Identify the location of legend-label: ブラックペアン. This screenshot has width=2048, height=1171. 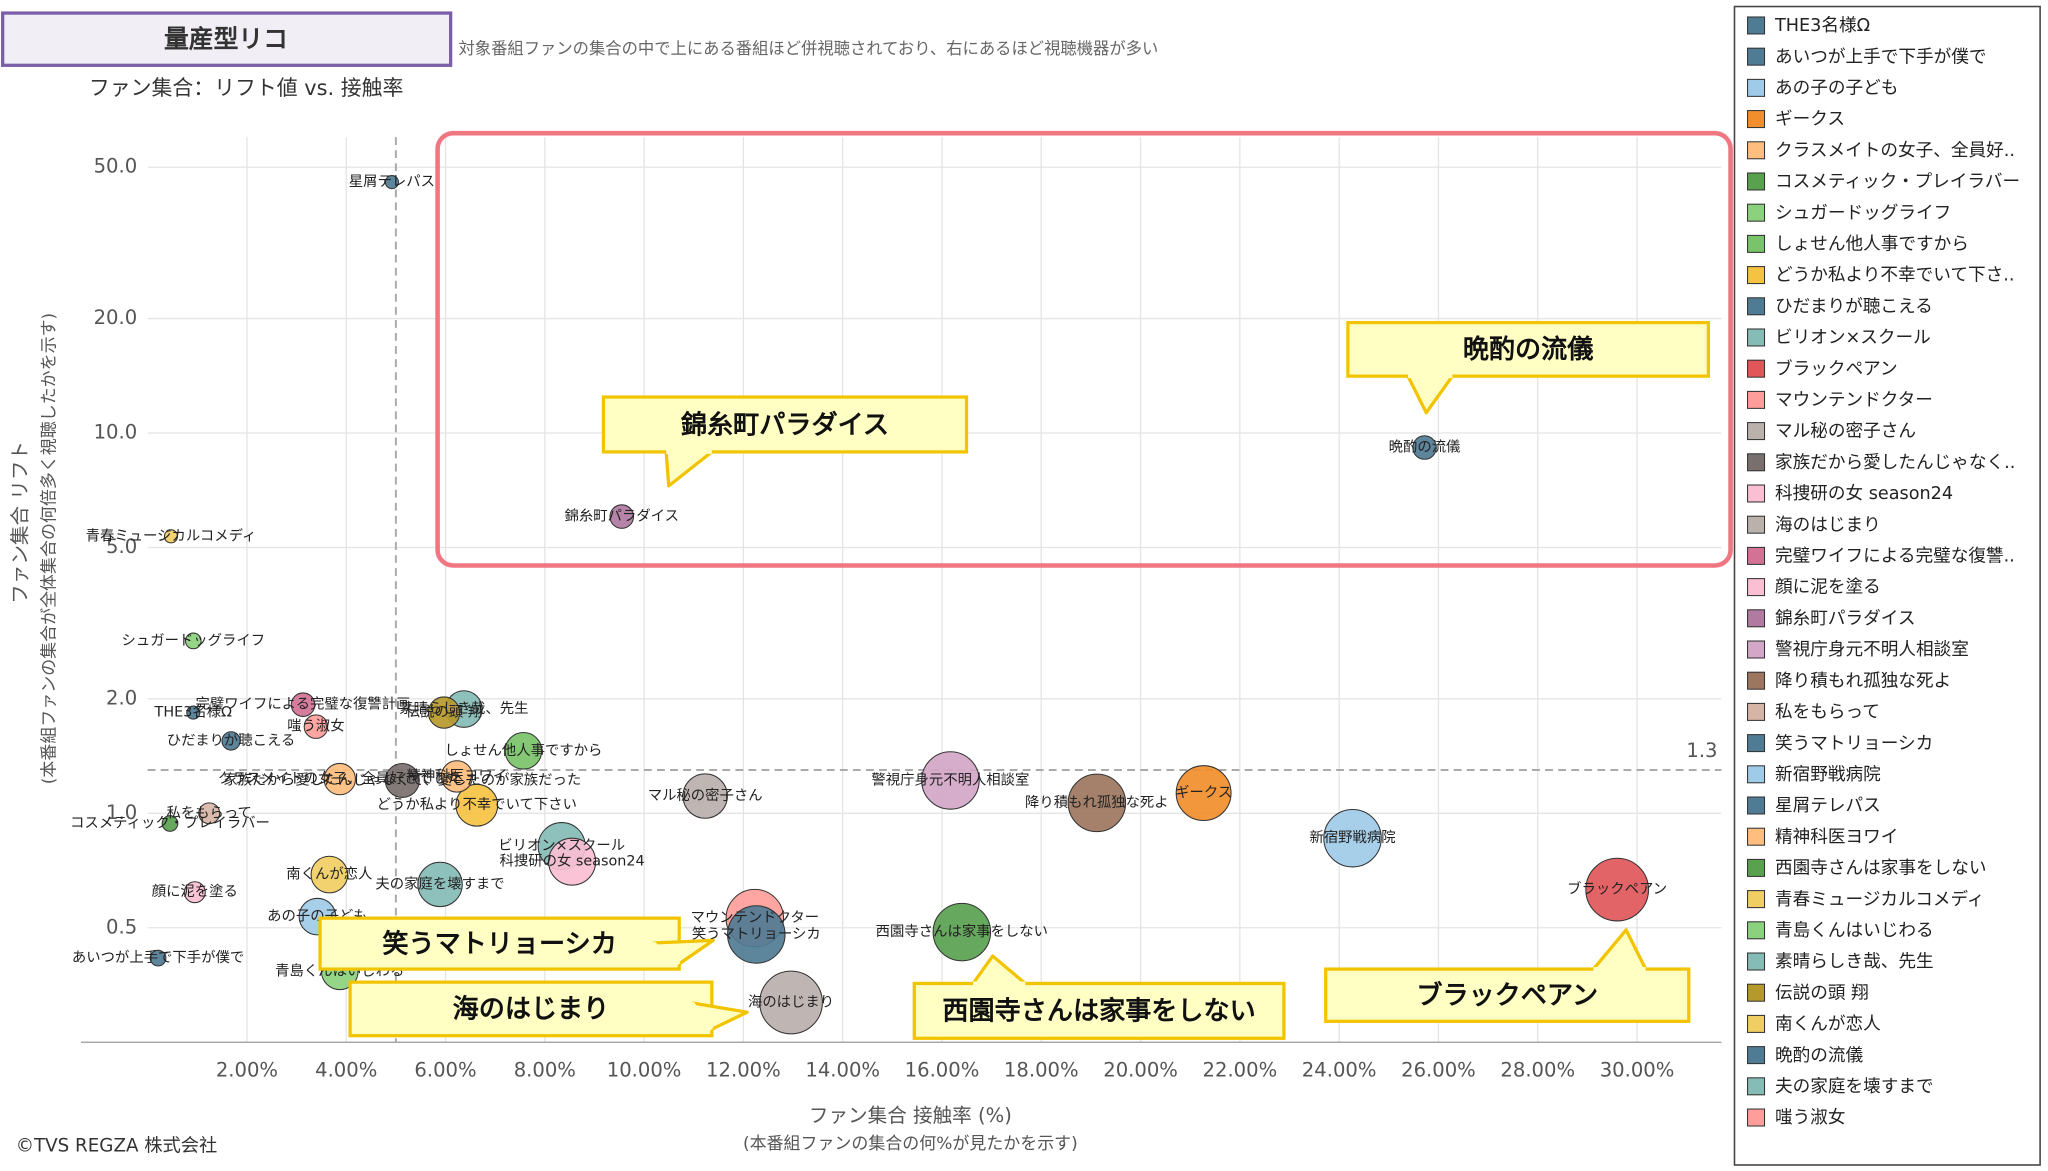
(1836, 368).